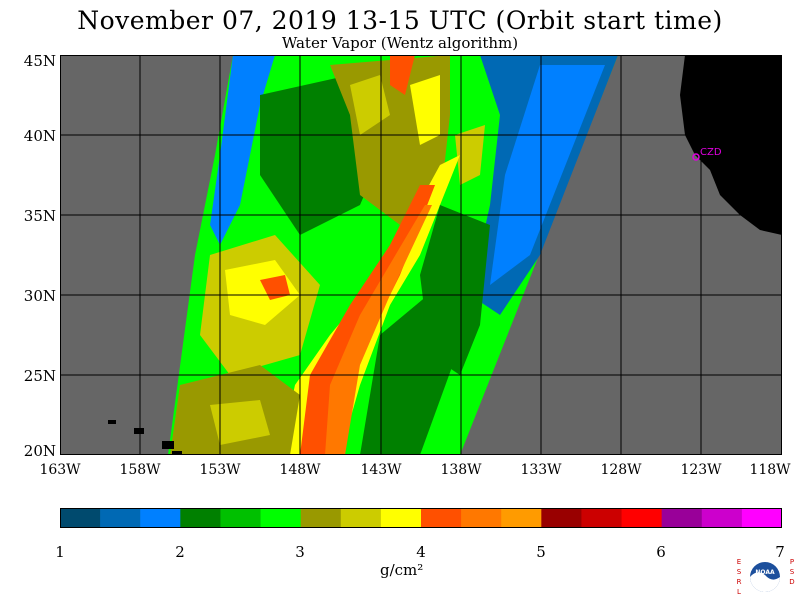 Image resolution: width=800 pixels, height=600 pixels. I want to click on map-subtitle: Water Vapor (Wentz algorithm), so click(400, 43).